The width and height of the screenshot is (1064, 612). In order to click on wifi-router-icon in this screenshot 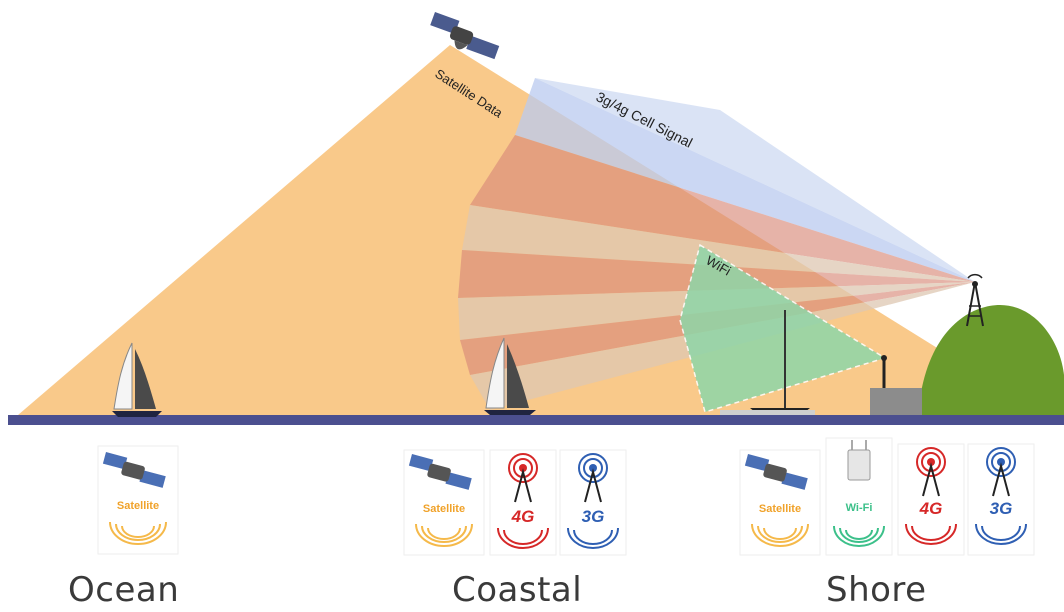, I will do `click(859, 460)`.